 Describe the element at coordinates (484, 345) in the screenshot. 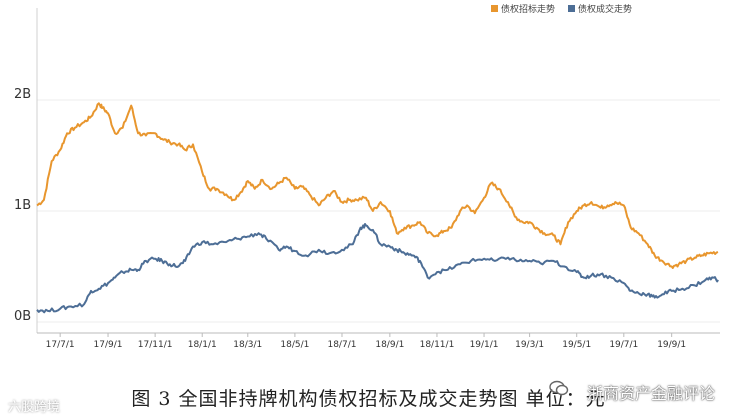

I see `x-tick-label: 19/1/1` at that location.